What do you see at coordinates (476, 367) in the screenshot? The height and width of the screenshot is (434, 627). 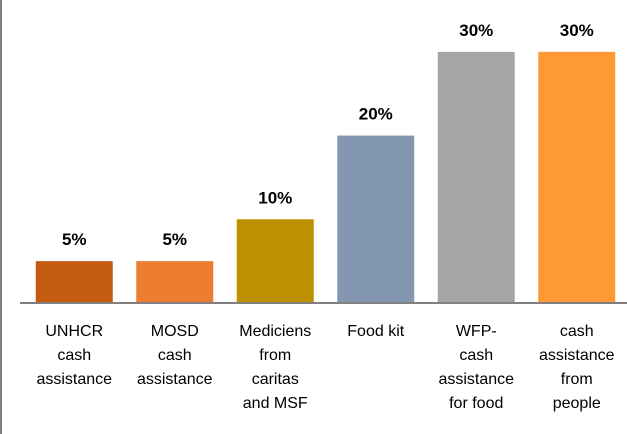 I see `x-tick-label: WFP- cash assistance for food` at bounding box center [476, 367].